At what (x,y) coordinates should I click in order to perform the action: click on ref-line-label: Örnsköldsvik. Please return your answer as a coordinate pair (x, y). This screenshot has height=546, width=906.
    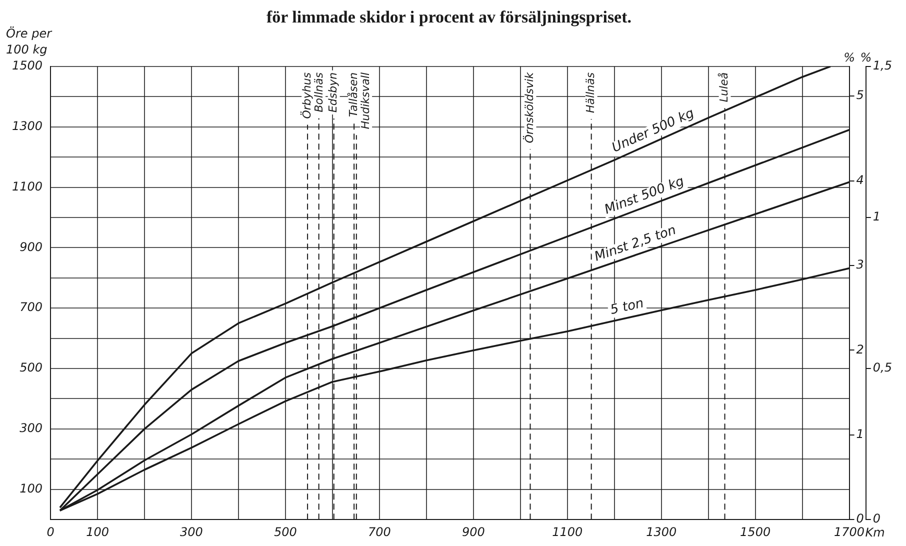
    Looking at the image, I should click on (529, 108).